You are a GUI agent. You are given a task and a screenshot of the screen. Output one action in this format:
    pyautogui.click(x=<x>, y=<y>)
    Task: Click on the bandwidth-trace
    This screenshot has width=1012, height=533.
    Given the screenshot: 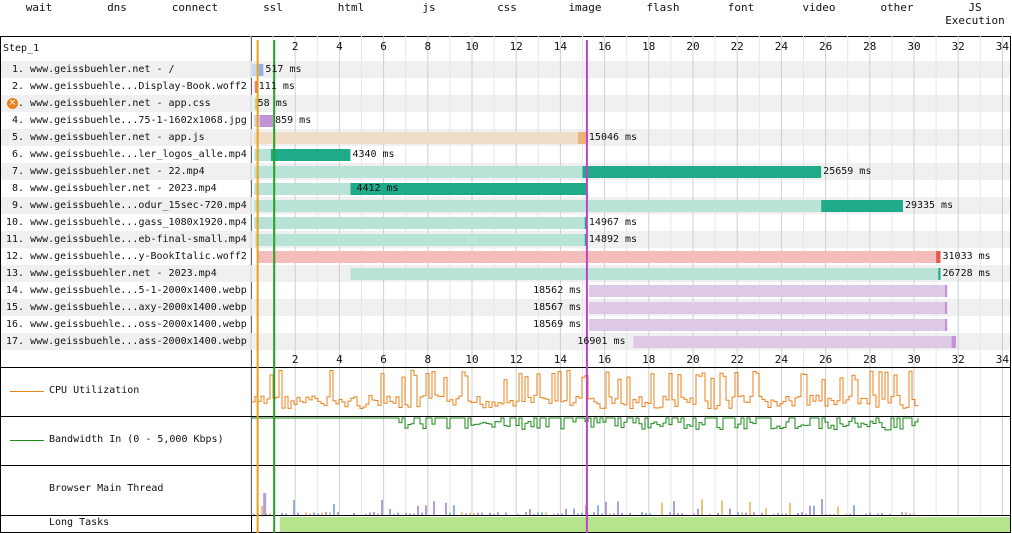 What is the action you would take?
    pyautogui.click(x=585, y=424)
    